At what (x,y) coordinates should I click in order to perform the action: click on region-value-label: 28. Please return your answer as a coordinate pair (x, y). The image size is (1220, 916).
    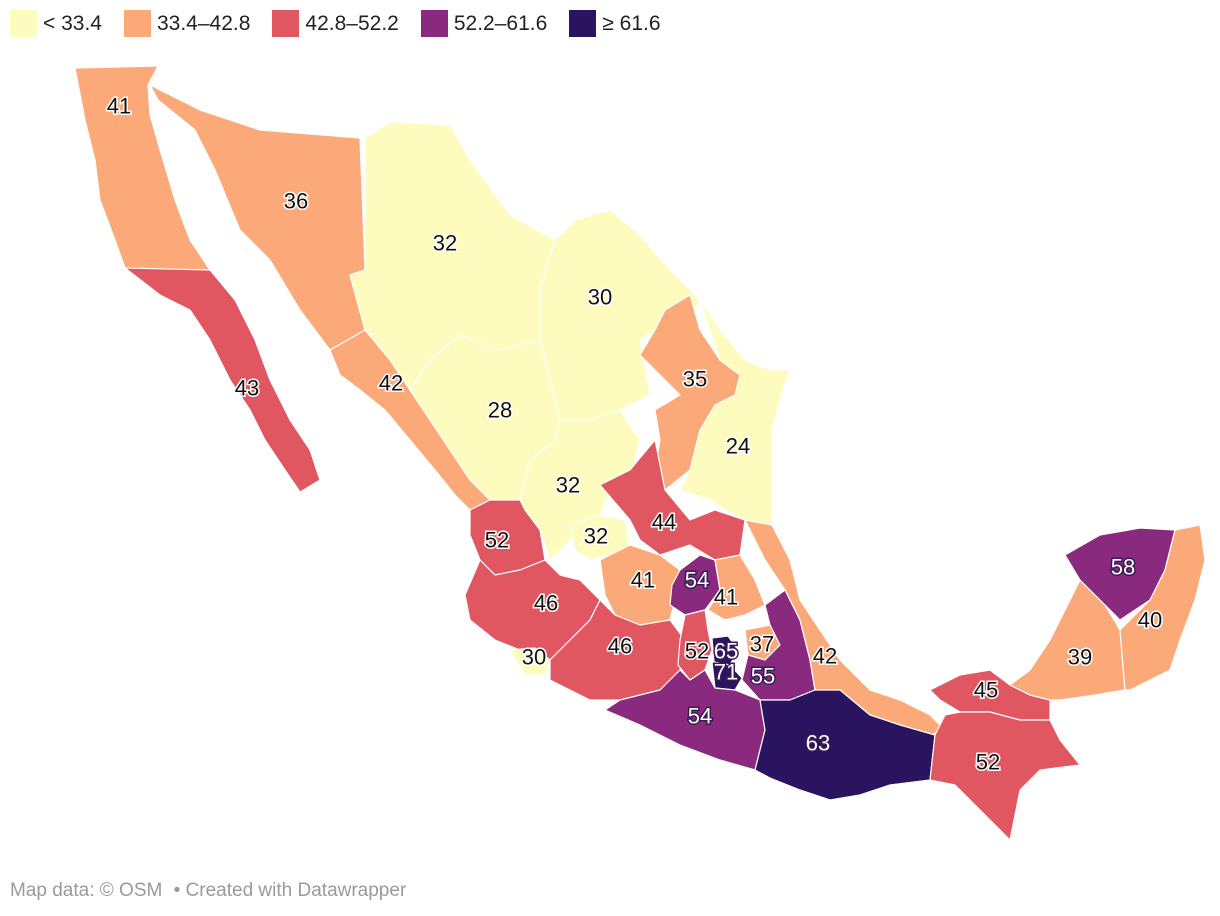
    Looking at the image, I should click on (500, 410).